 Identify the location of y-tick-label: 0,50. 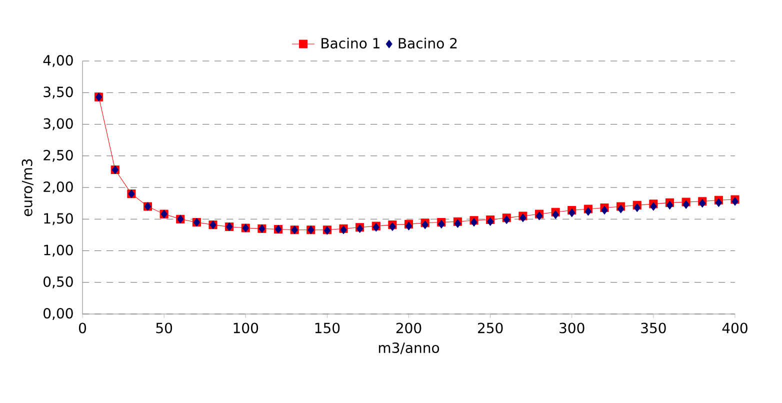
(58, 282).